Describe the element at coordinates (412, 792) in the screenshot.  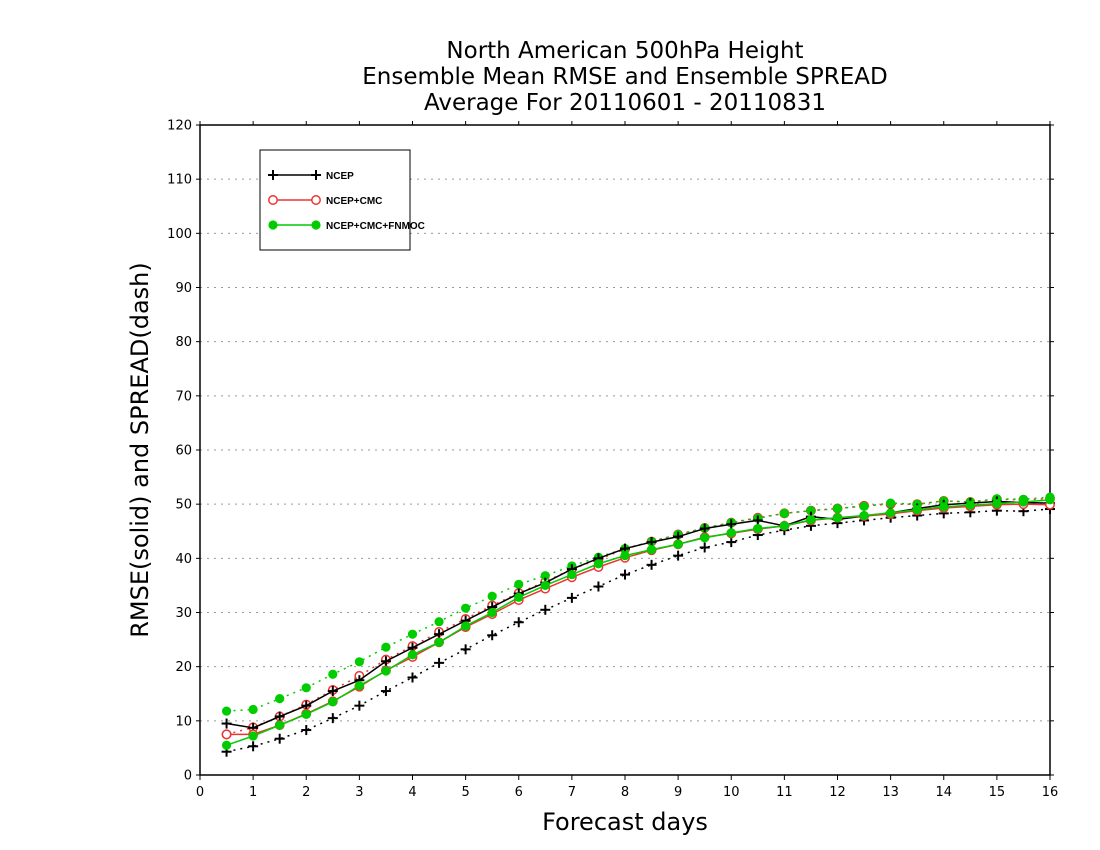
I see `x-tick-label: 4` at that location.